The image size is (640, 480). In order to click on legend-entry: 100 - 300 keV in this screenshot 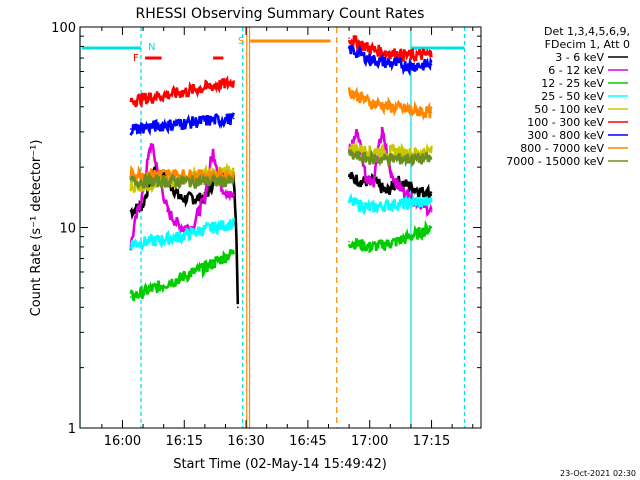, I will do `click(565, 122)`.